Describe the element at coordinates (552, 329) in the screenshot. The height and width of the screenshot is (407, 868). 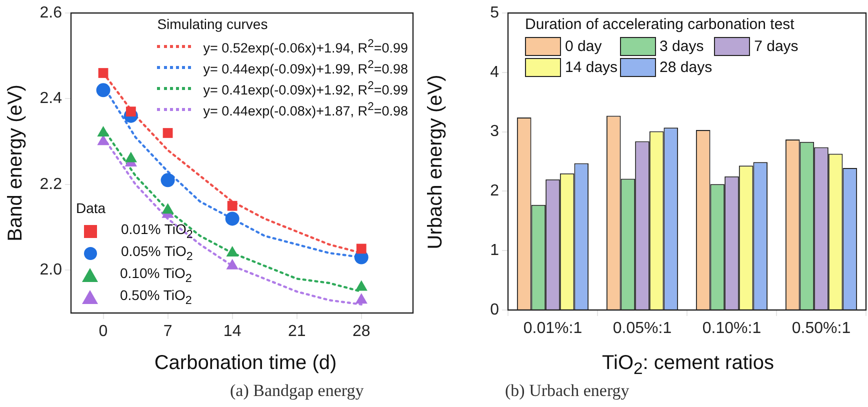
I see `x-tick-label: 0.01%:1` at that location.